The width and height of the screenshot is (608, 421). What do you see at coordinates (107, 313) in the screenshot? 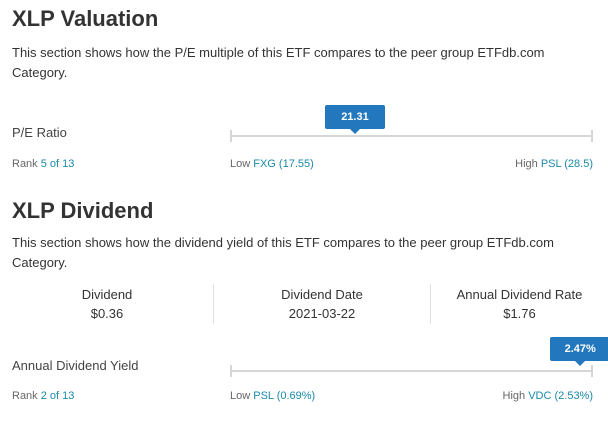
I see `stat-value: $0.36` at bounding box center [107, 313].